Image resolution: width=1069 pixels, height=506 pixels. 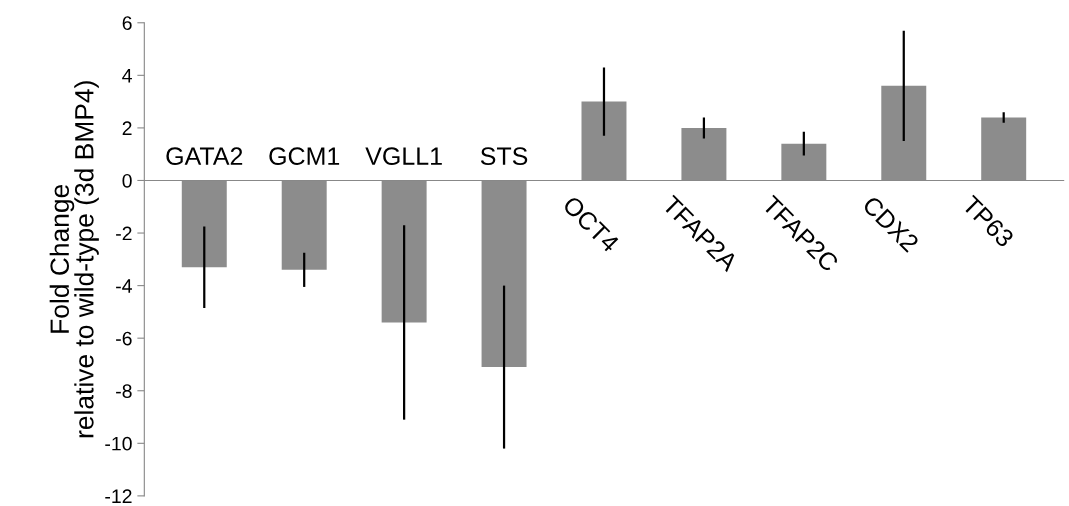 What do you see at coordinates (118, 443) in the screenshot?
I see `y-tick-label: -10` at bounding box center [118, 443].